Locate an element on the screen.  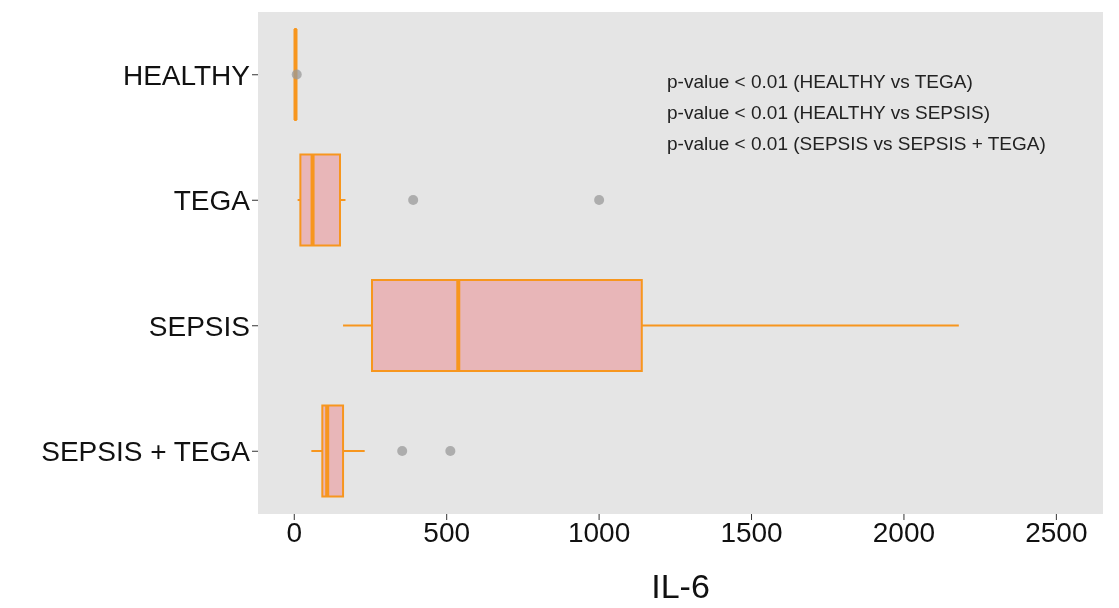
y-tick-label: SEPSIS + TEGA is located at coordinates (146, 452).